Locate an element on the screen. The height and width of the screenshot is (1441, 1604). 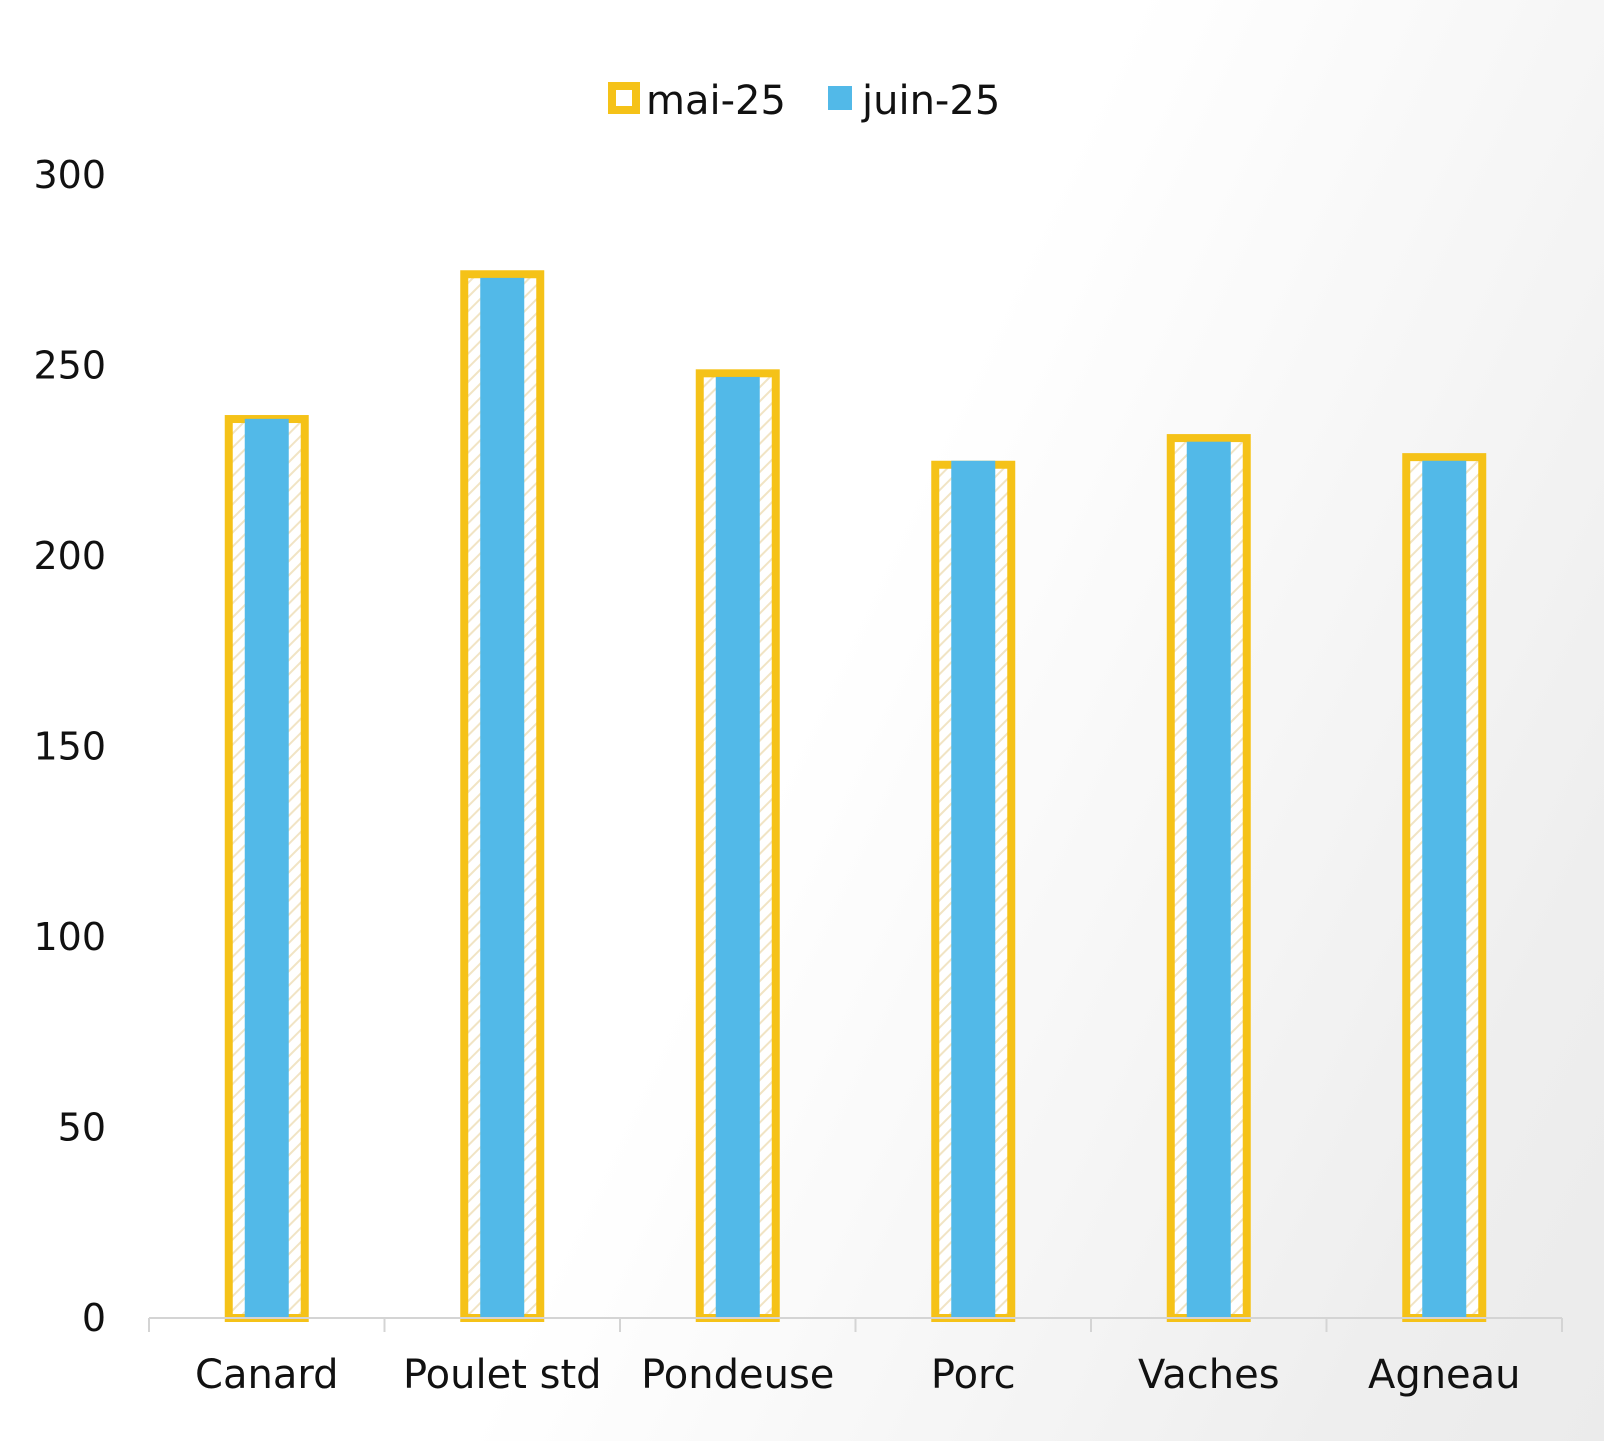
y-tick-label-150: 150 is located at coordinates (69, 747).